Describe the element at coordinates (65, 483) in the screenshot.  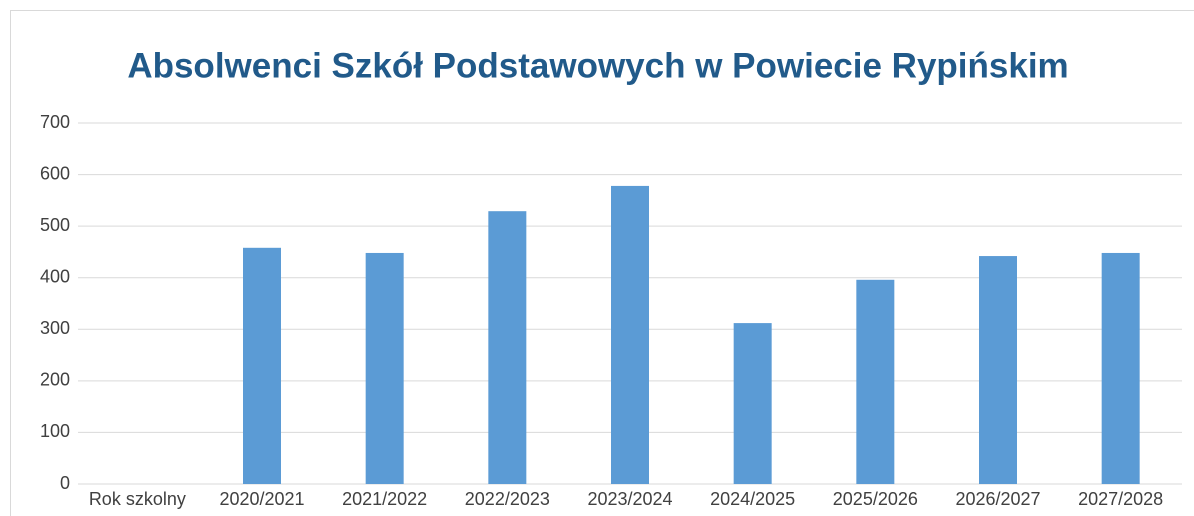
I see `y-tick-label: 0` at that location.